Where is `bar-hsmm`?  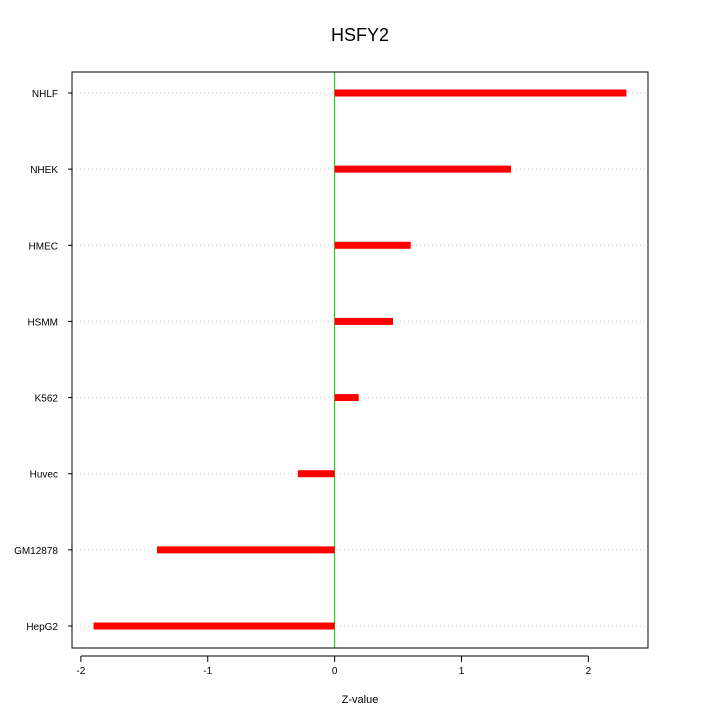 bar-hsmm is located at coordinates (363, 321).